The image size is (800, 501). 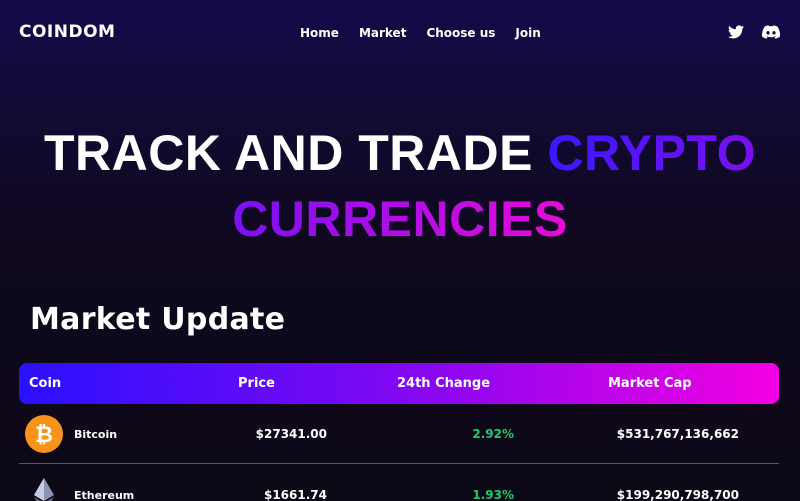 I want to click on ethereum-icon, so click(x=44, y=488).